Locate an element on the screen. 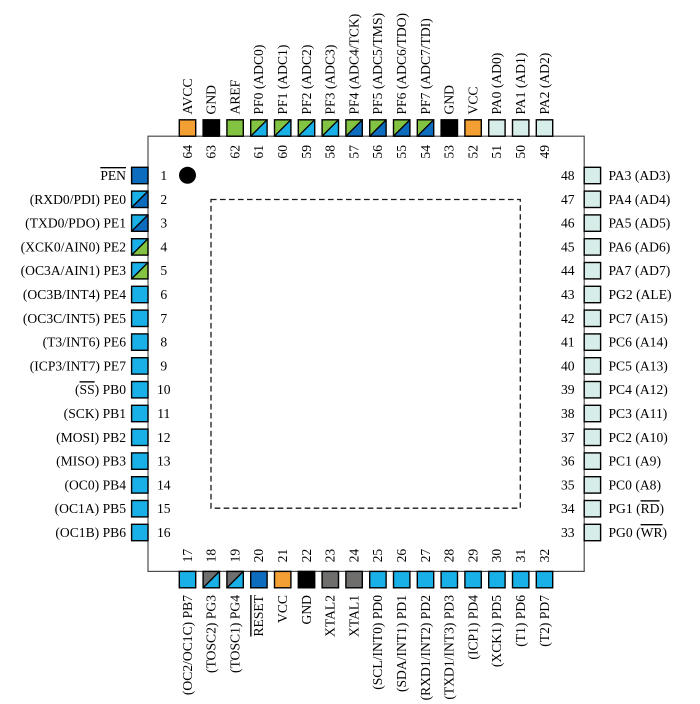  svg-text: (OC3A/AIN1) PE3 is located at coordinates (74, 271).